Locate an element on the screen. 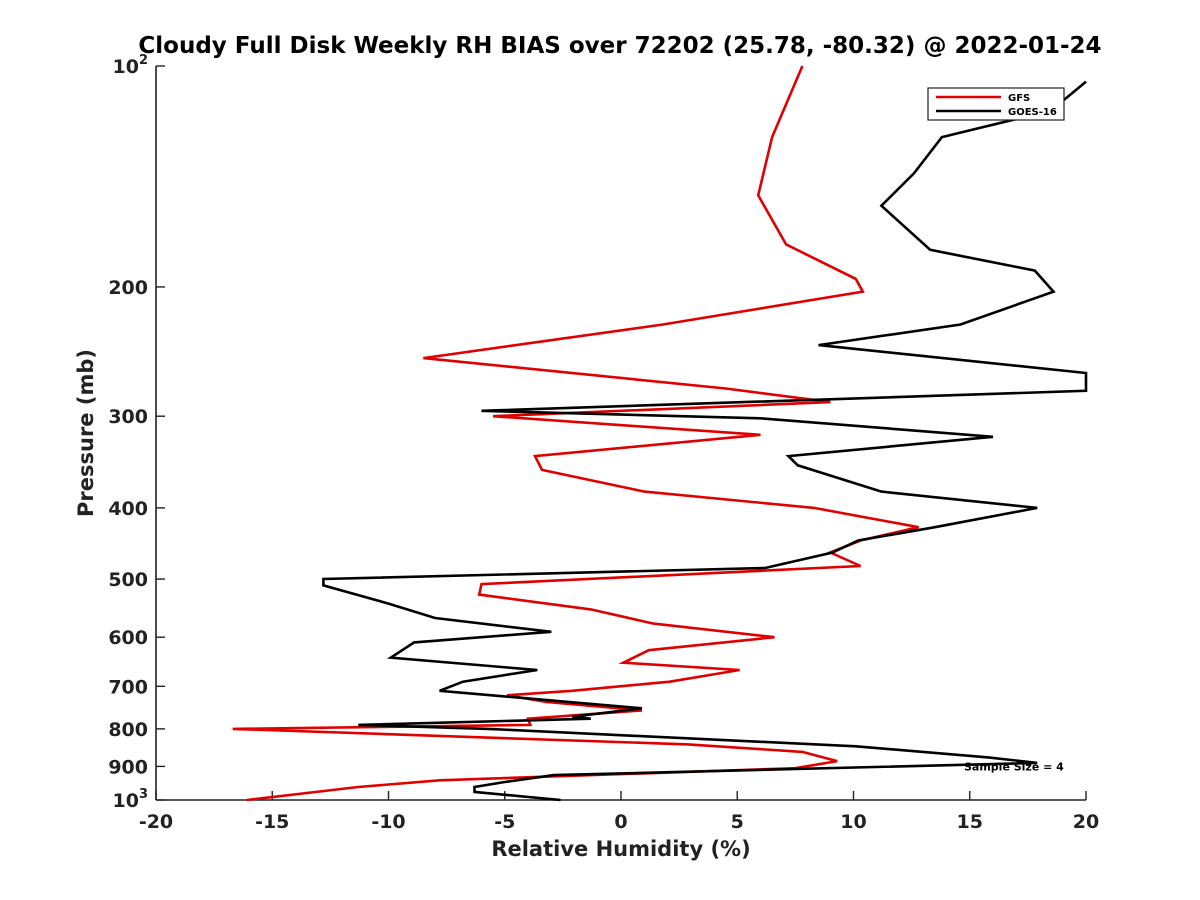 This screenshot has height=900, width=1200. x-tick-label: 10 is located at coordinates (853, 822).